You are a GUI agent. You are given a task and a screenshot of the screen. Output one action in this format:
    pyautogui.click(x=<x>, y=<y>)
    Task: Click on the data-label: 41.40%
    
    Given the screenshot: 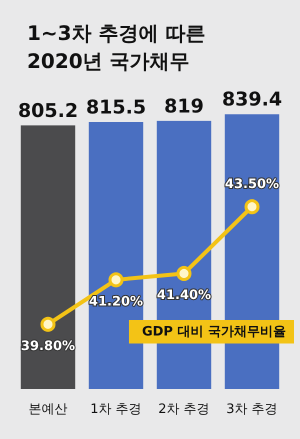 What is the action you would take?
    pyautogui.click(x=184, y=295)
    